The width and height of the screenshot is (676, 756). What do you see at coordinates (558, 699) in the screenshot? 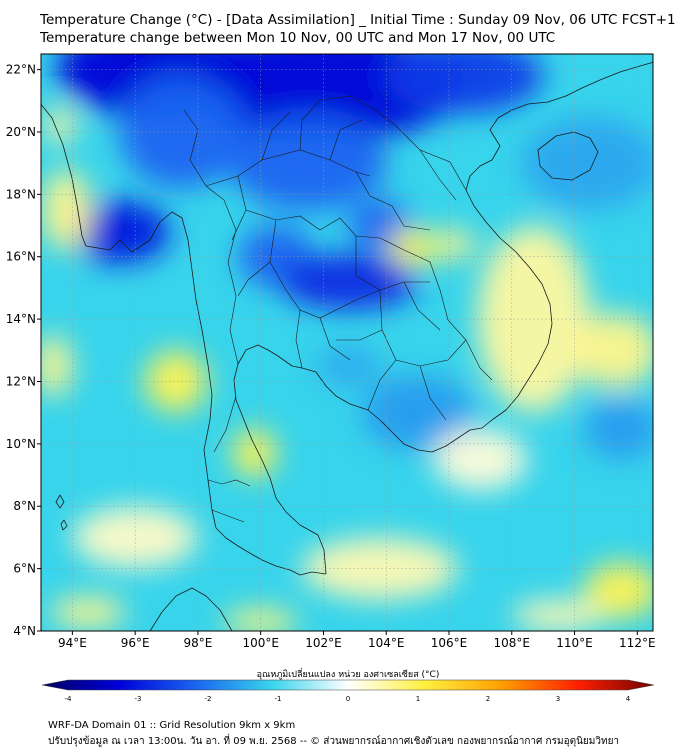
I see `colorbar-tick-label: 3` at bounding box center [558, 699].